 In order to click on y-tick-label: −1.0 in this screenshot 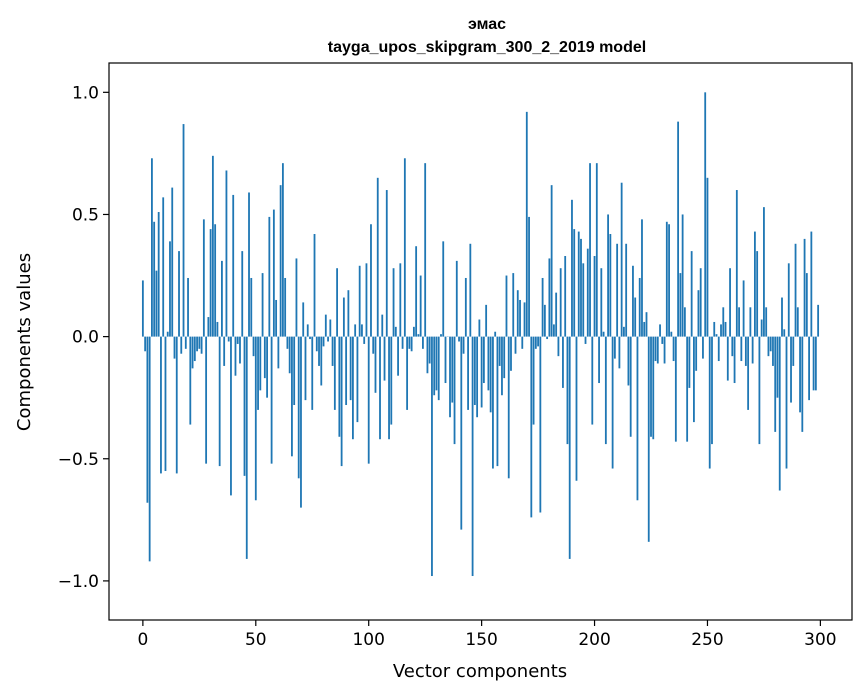, I will do `click(78, 582)`.